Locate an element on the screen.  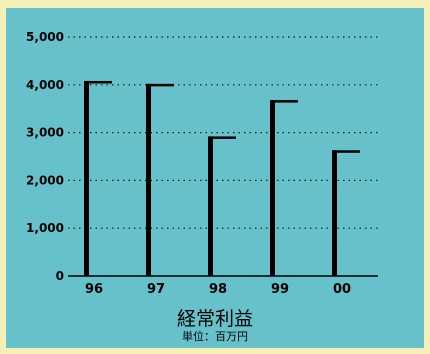
y-tick-label: 5,000 is located at coordinates (45, 37).